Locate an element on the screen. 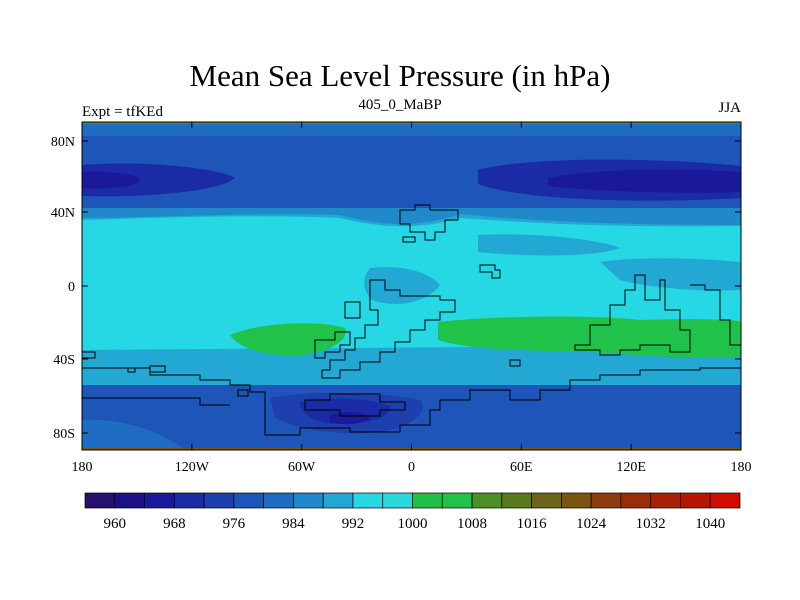 The image size is (800, 600). chart-title: Mean Sea Level Pressure (in hPa) is located at coordinates (400, 75).